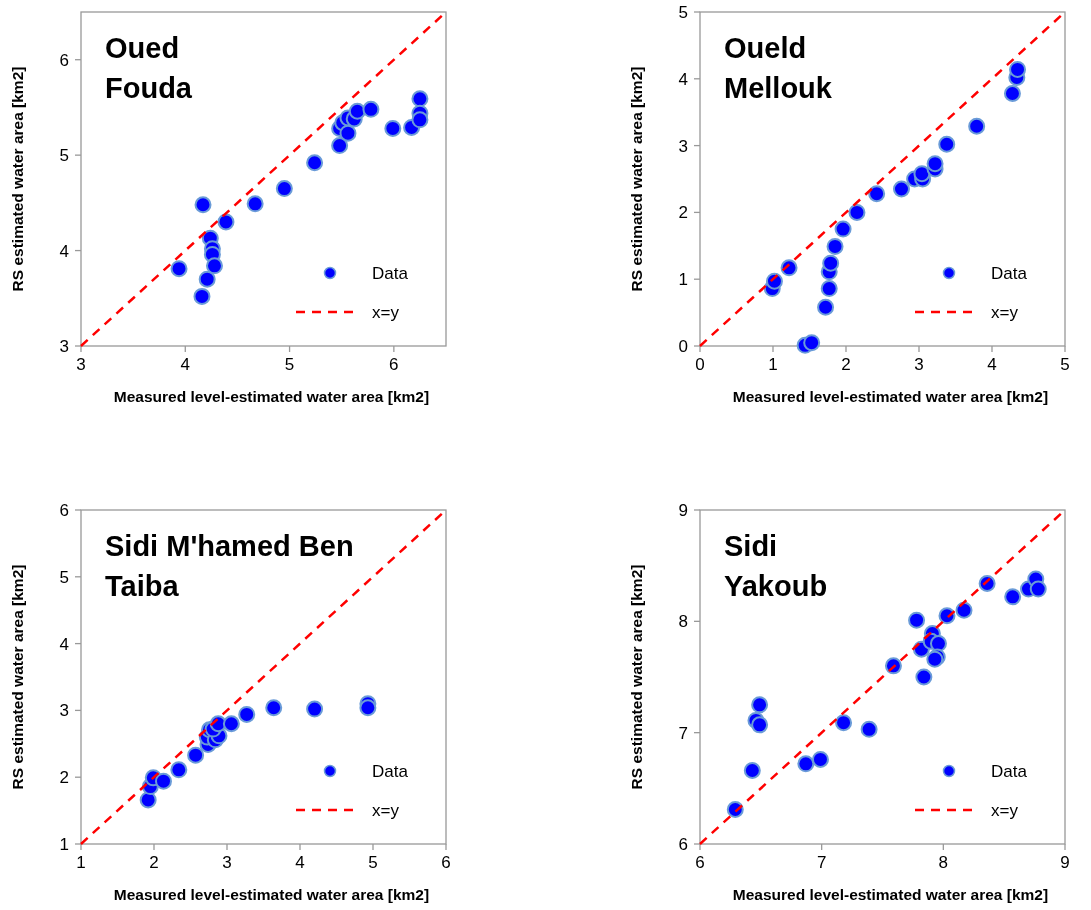 The height and width of the screenshot is (910, 1091). What do you see at coordinates (683, 510) in the screenshot?
I see `y-tick-label: 9` at bounding box center [683, 510].